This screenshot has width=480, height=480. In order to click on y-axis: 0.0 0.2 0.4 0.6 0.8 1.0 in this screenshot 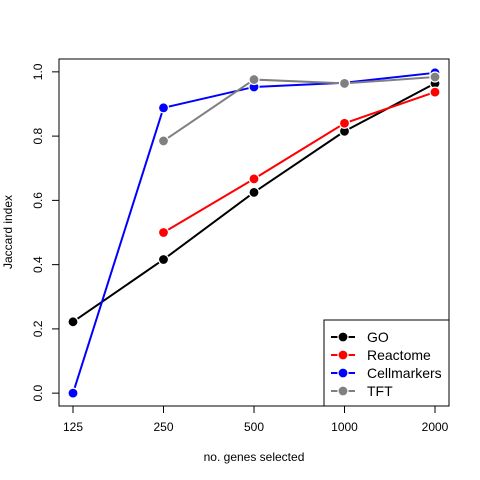, I will do `click(45, 232)`.